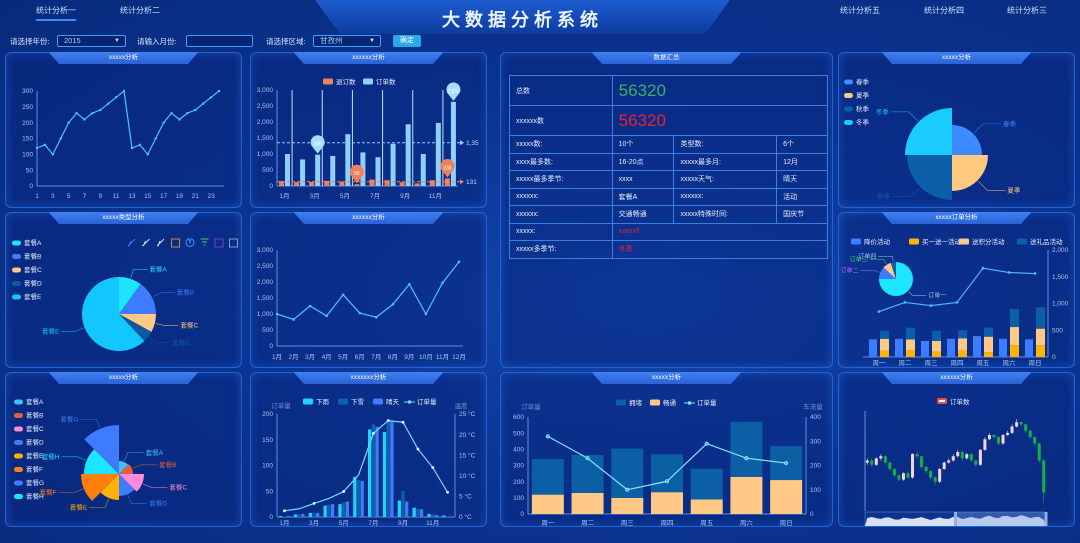 This screenshot has height=543, width=1080. Describe the element at coordinates (561, 161) in the screenshot. I see `summary-label: xxxx最多数:` at that location.